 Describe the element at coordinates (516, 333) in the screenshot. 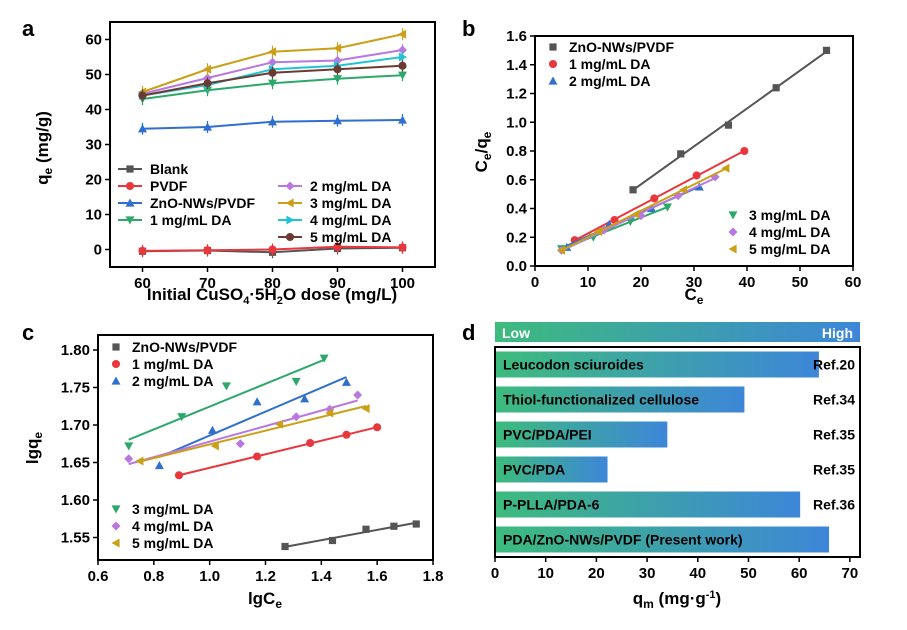

I see `chart-d-low-label: Low` at that location.